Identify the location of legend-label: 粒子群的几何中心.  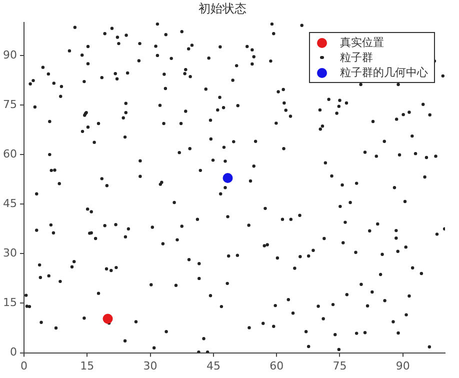
(384, 72).